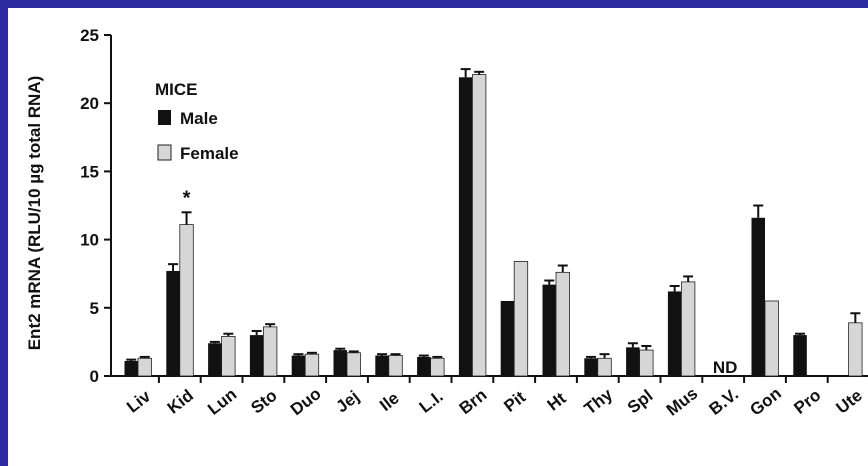  What do you see at coordinates (807, 401) in the screenshot?
I see `x-tick-label: Pro` at bounding box center [807, 401].